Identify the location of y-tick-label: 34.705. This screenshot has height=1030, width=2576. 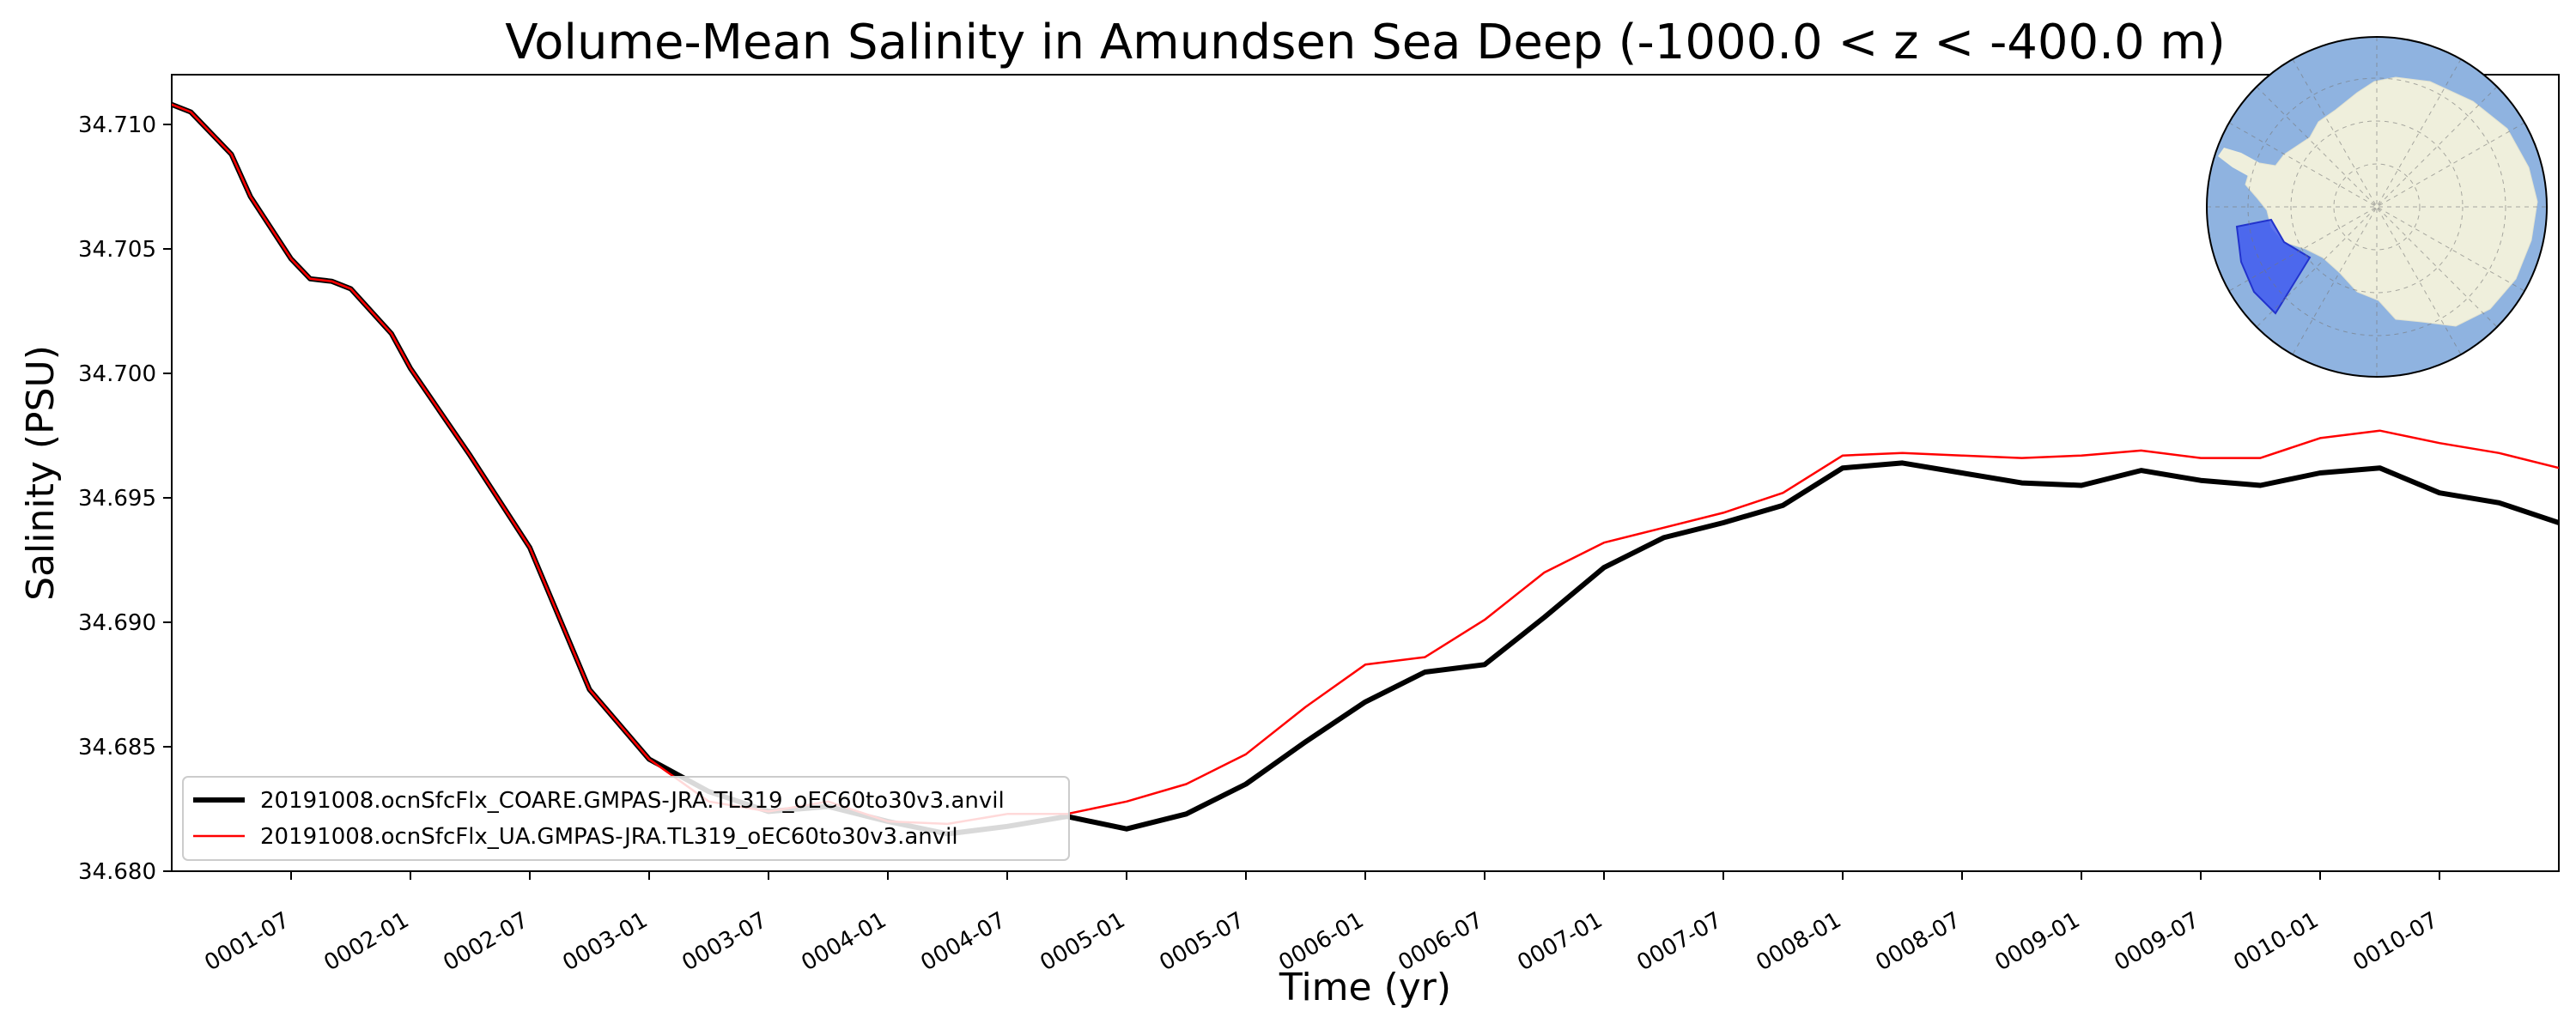
(117, 250).